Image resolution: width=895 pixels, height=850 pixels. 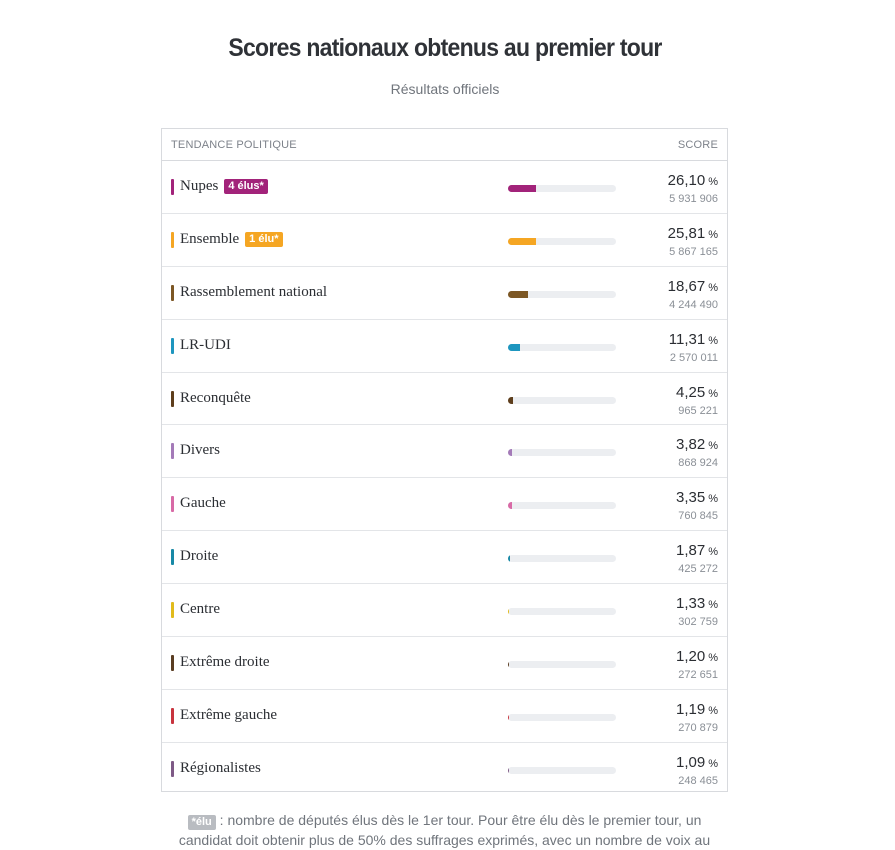 What do you see at coordinates (234, 144) in the screenshot?
I see `header-tendance: TENDANCE POLITIQUE` at bounding box center [234, 144].